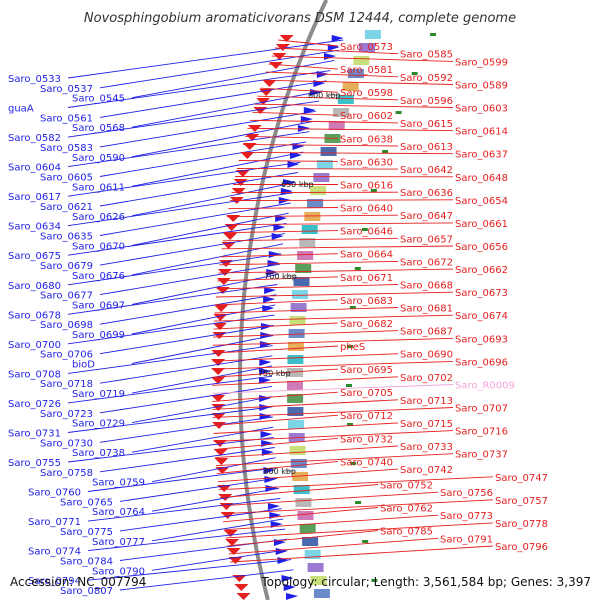 The width and height of the screenshot is (600, 600). I want to click on gene-label-minus: Saro_0676, so click(98, 276).